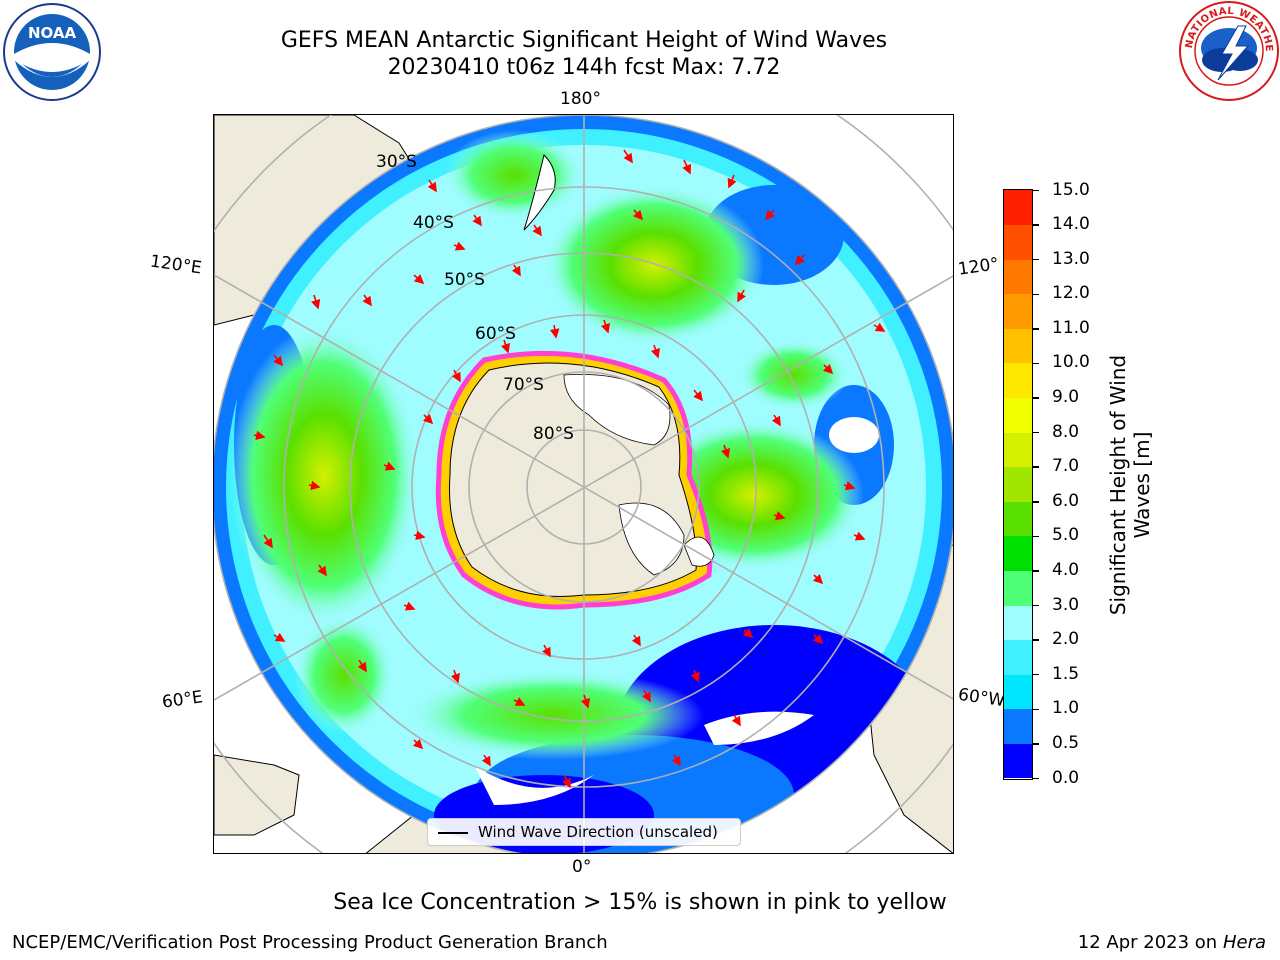 The width and height of the screenshot is (1280, 960). I want to click on lat-label-70s: 70°S, so click(523, 385).